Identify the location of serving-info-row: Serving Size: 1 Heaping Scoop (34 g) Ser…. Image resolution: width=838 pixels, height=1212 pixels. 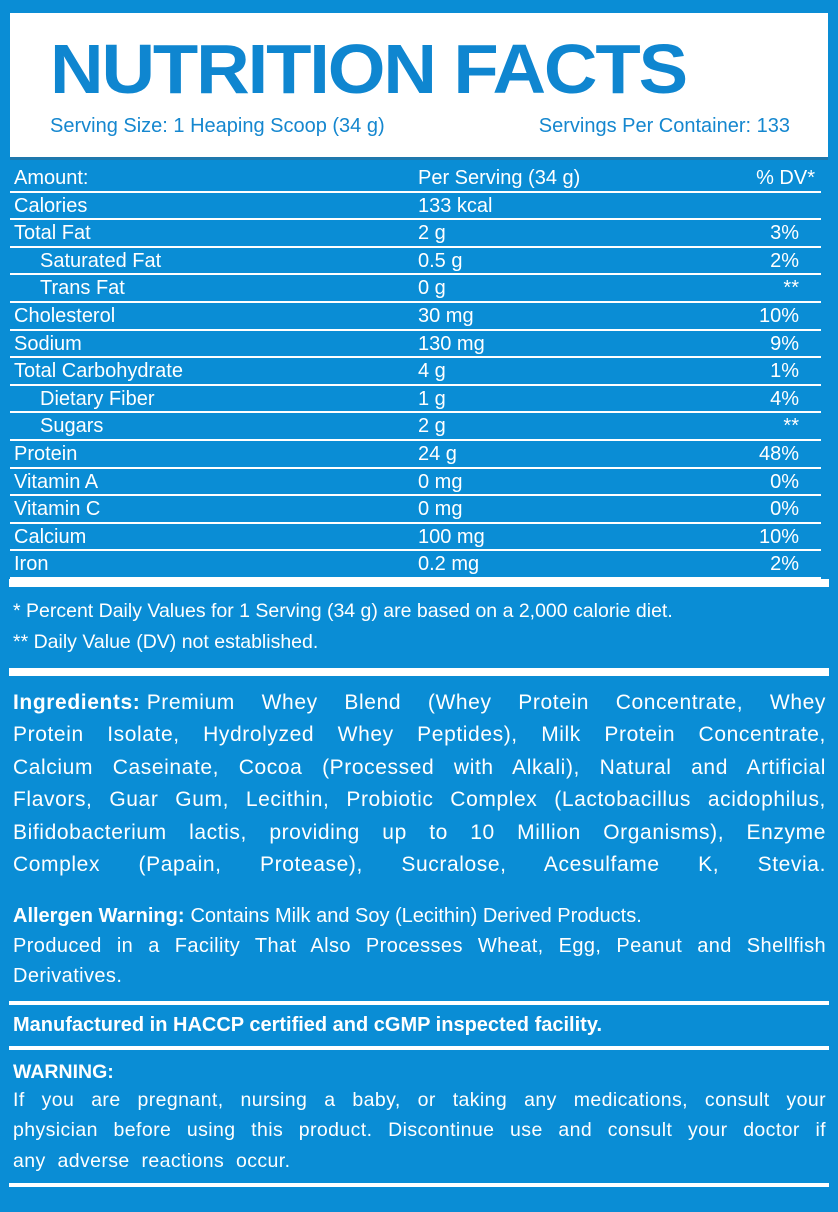
(420, 126).